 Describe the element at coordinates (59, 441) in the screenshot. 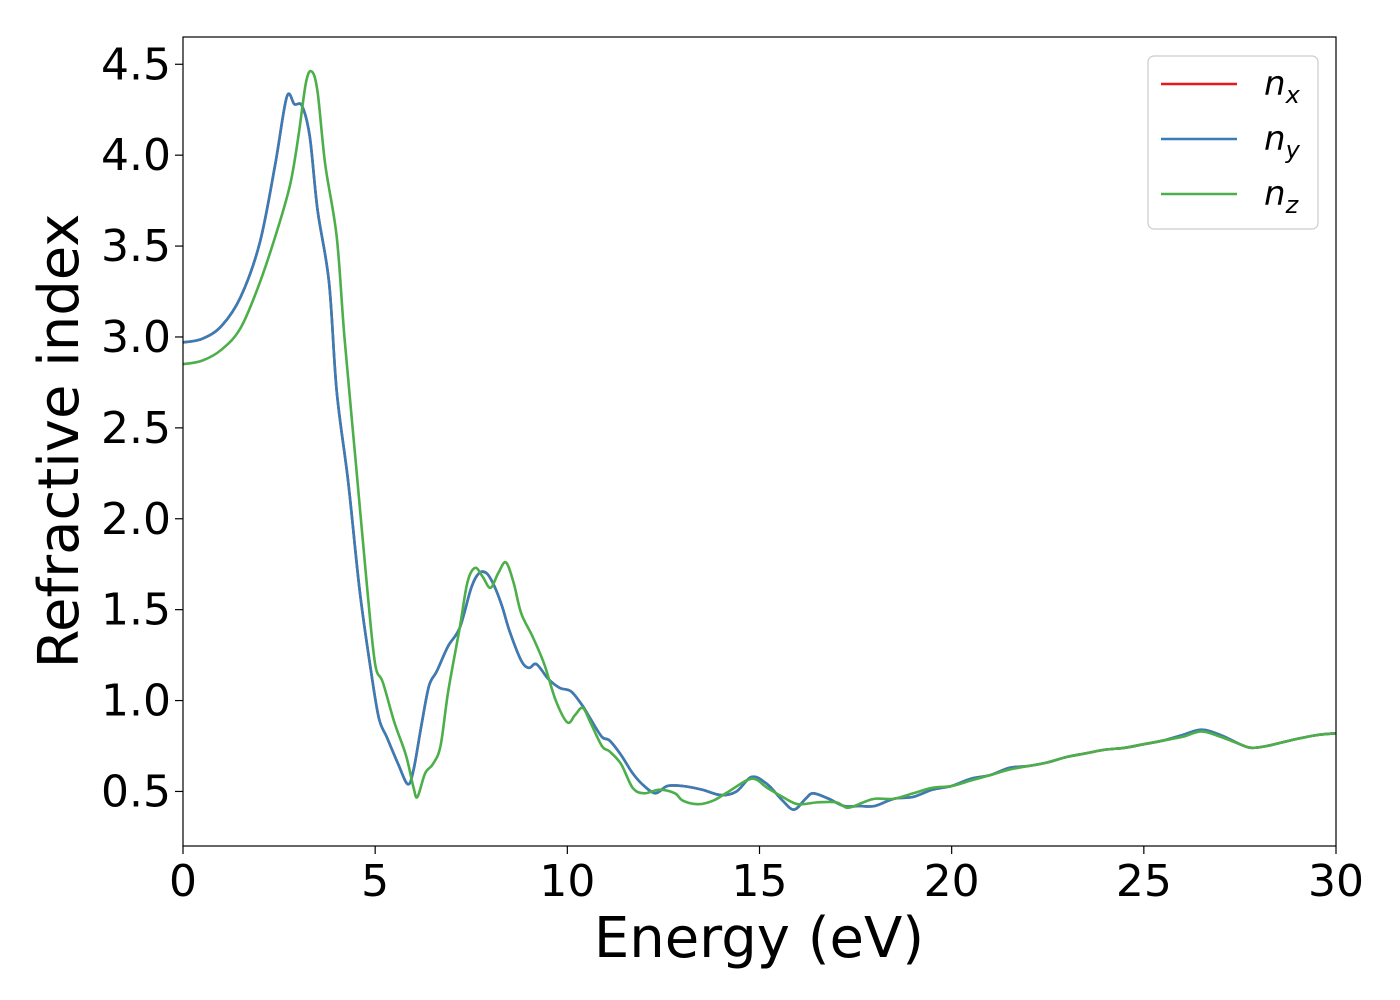

I see `y-axis-label: Refractive index` at that location.